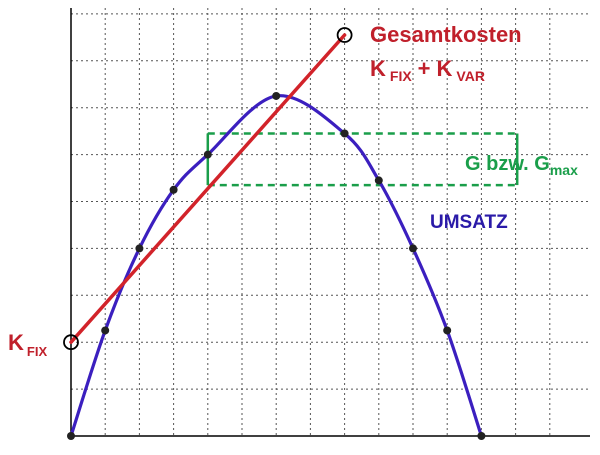 This screenshot has height=455, width=600. Describe the element at coordinates (446, 34) in the screenshot. I see `cost-title: Gesamtkosten` at that location.